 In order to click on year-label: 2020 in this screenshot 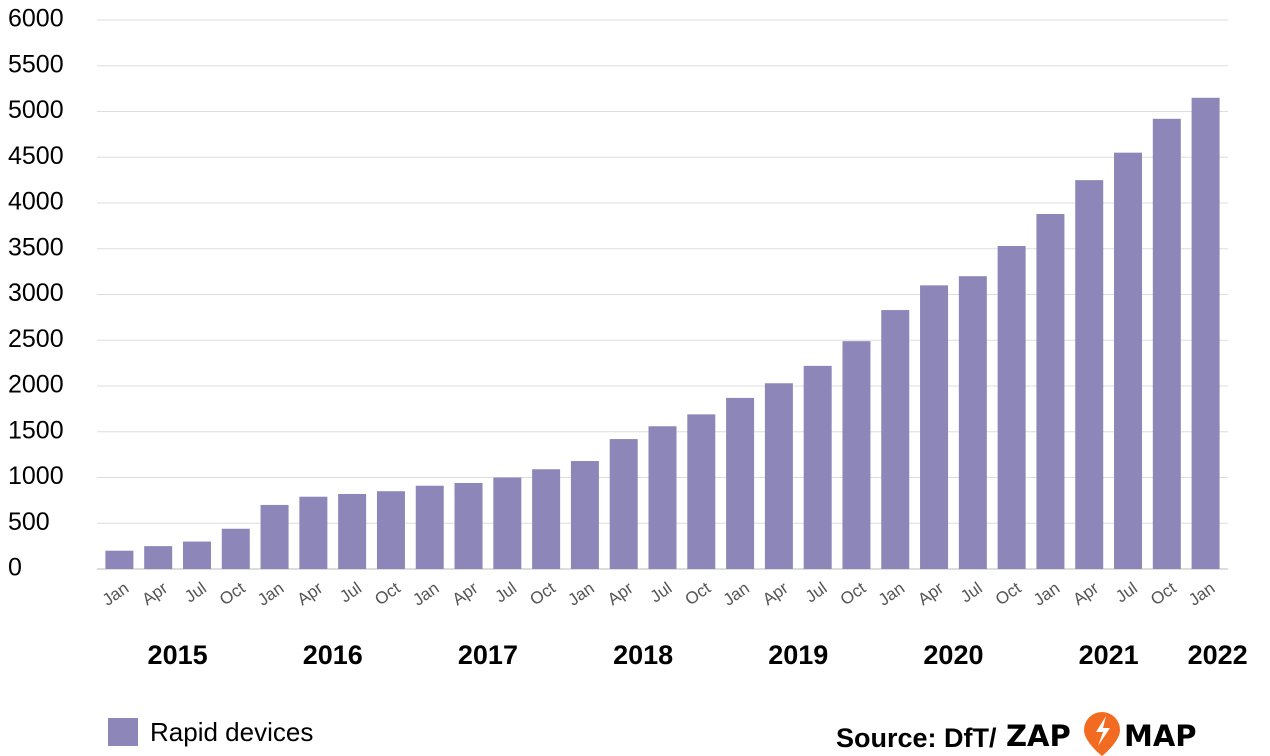, I will do `click(953, 655)`.